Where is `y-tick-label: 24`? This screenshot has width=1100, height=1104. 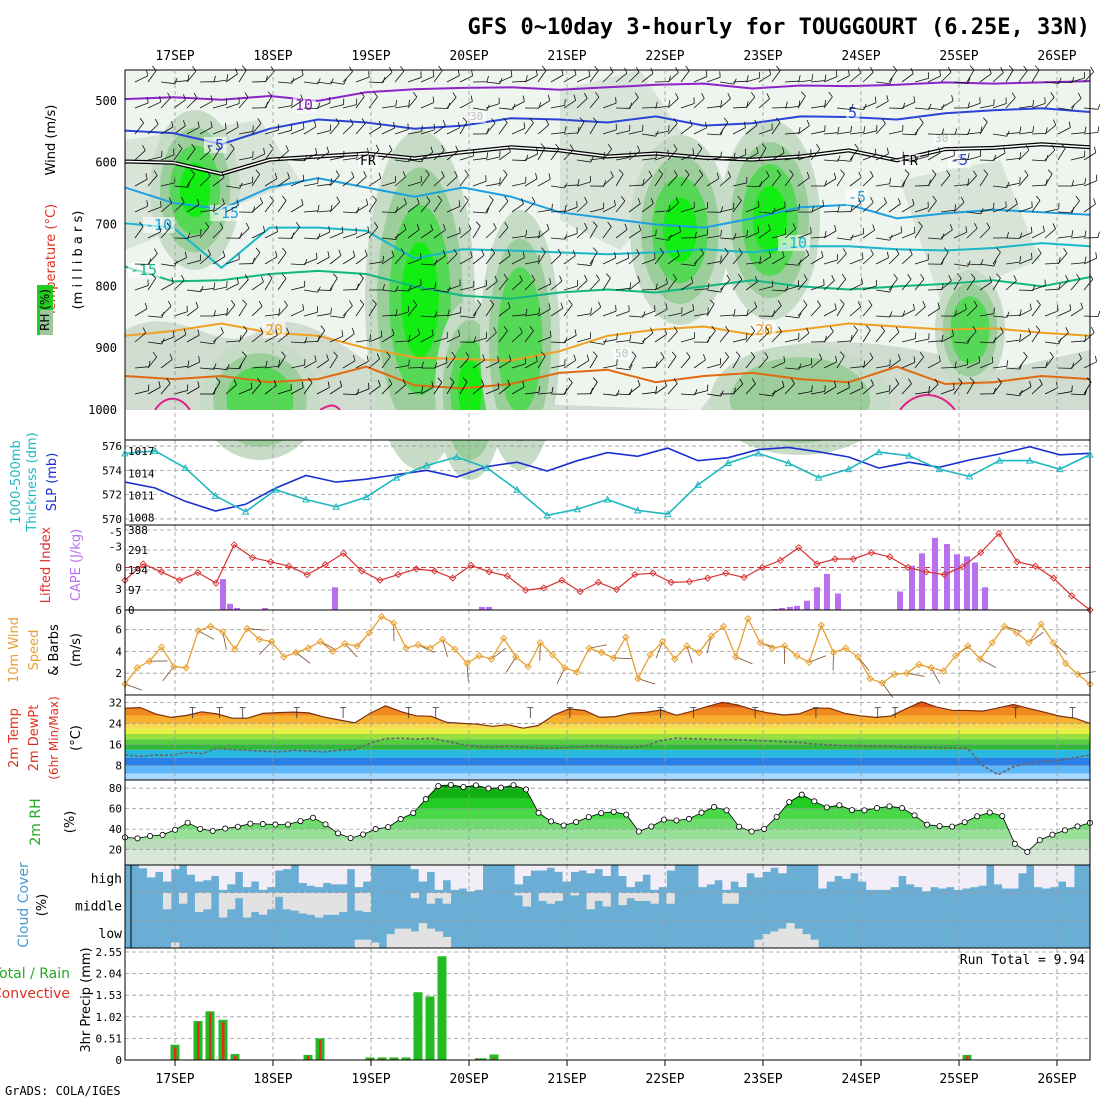 y-tick-label: 24 is located at coordinates (116, 723).